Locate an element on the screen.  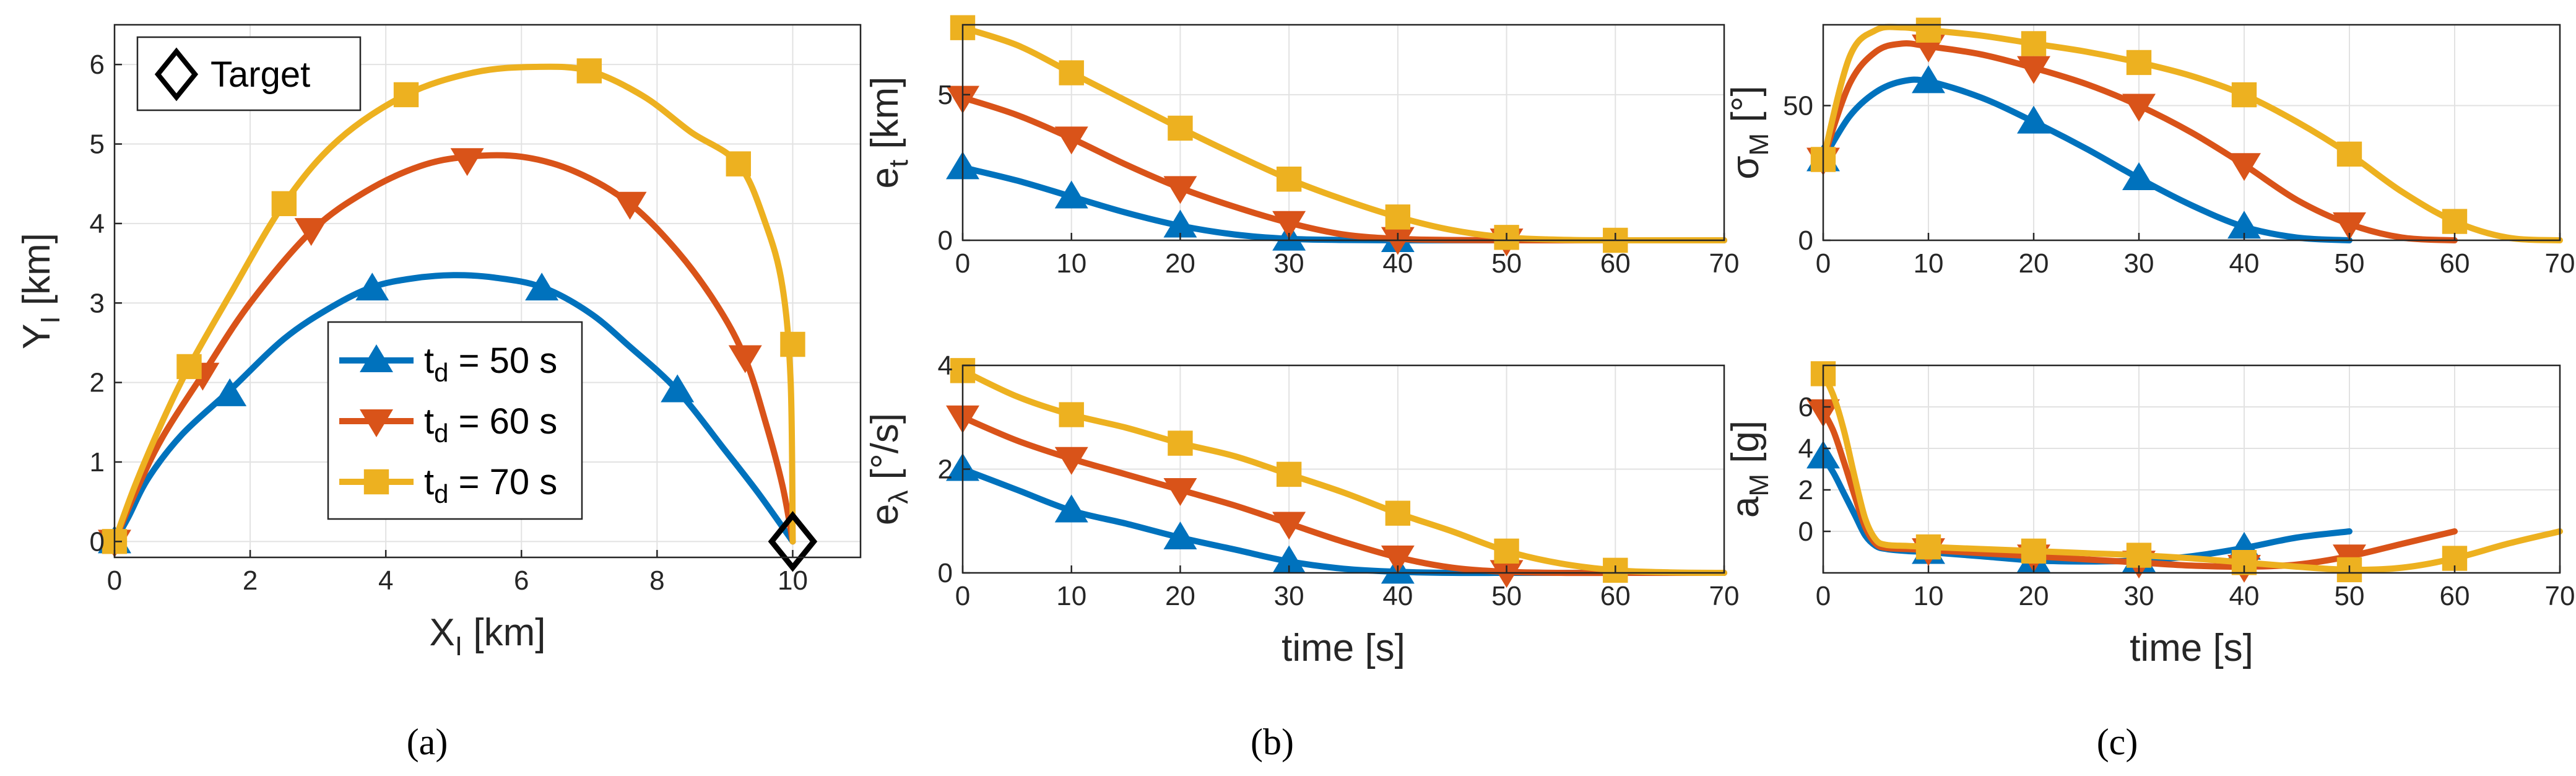
y-tick-label: 1 is located at coordinates (97, 462).